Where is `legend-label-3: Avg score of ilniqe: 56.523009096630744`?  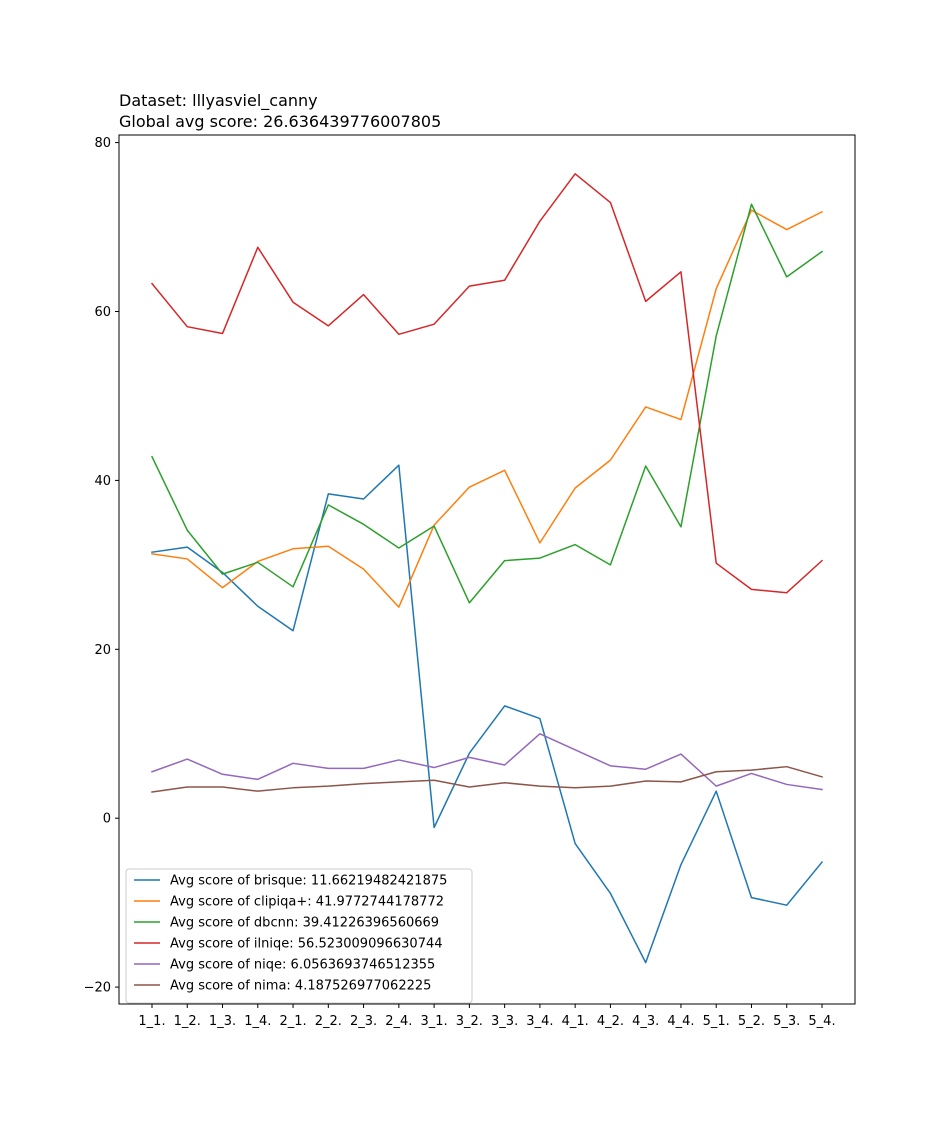
legend-label-3: Avg score of ilniqe: 56.523009096630744 is located at coordinates (306, 944).